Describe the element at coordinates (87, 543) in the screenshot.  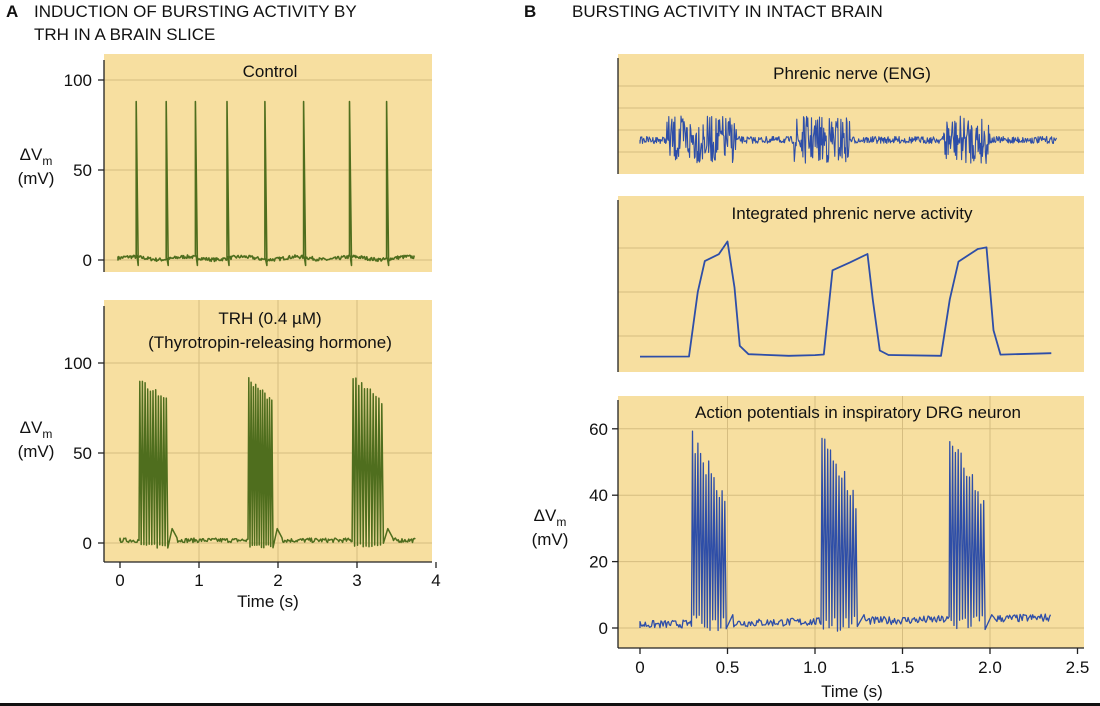
I see `chart-a2-ytick-label-0: 0` at that location.